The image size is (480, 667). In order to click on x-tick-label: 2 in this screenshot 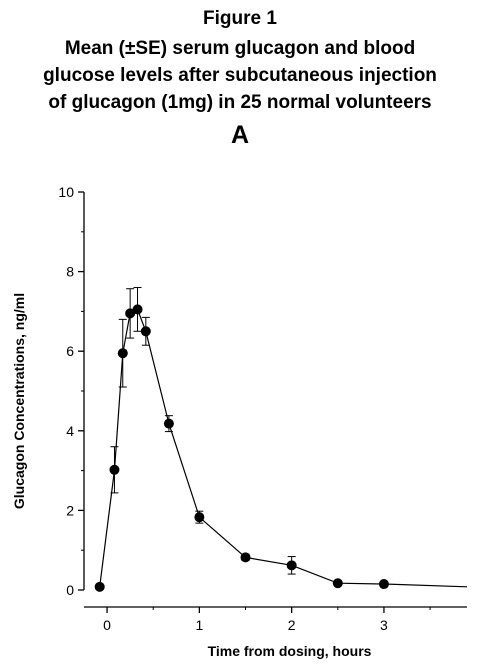, I will do `click(292, 625)`.